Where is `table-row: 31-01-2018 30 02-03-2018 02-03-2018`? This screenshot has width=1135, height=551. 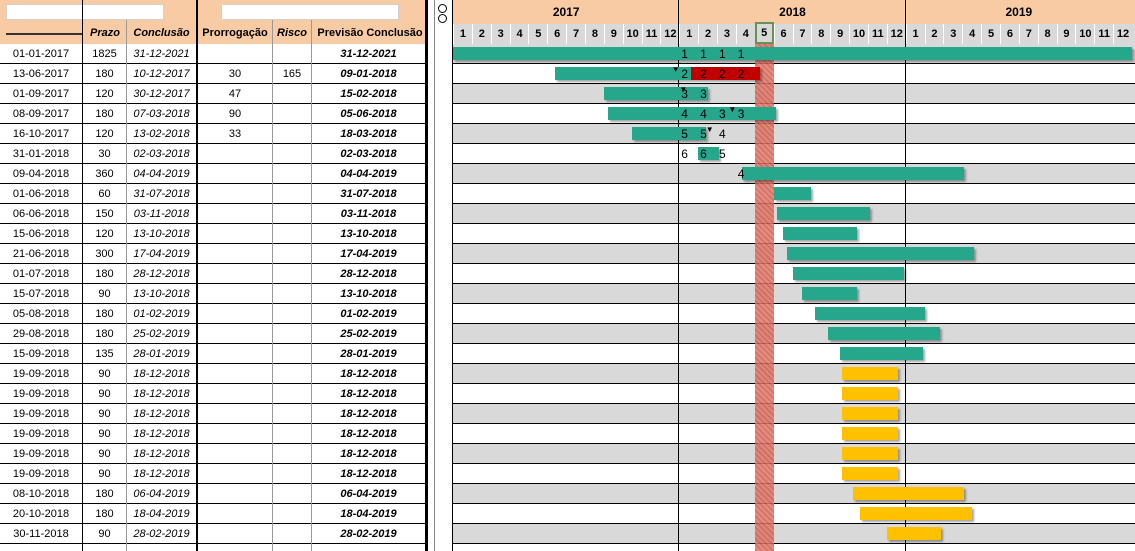
table-row: 31-01-2018 30 02-03-2018 02-03-2018 is located at coordinates (212, 154).